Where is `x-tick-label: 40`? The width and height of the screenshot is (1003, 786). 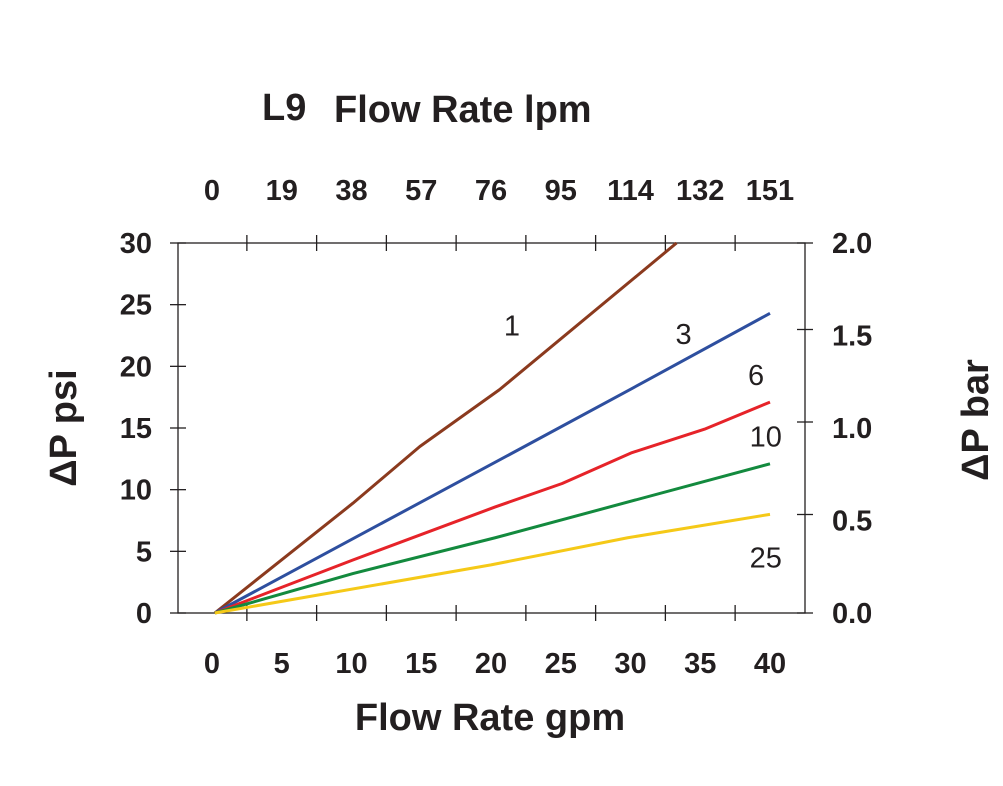
x-tick-label: 40 is located at coordinates (770, 664).